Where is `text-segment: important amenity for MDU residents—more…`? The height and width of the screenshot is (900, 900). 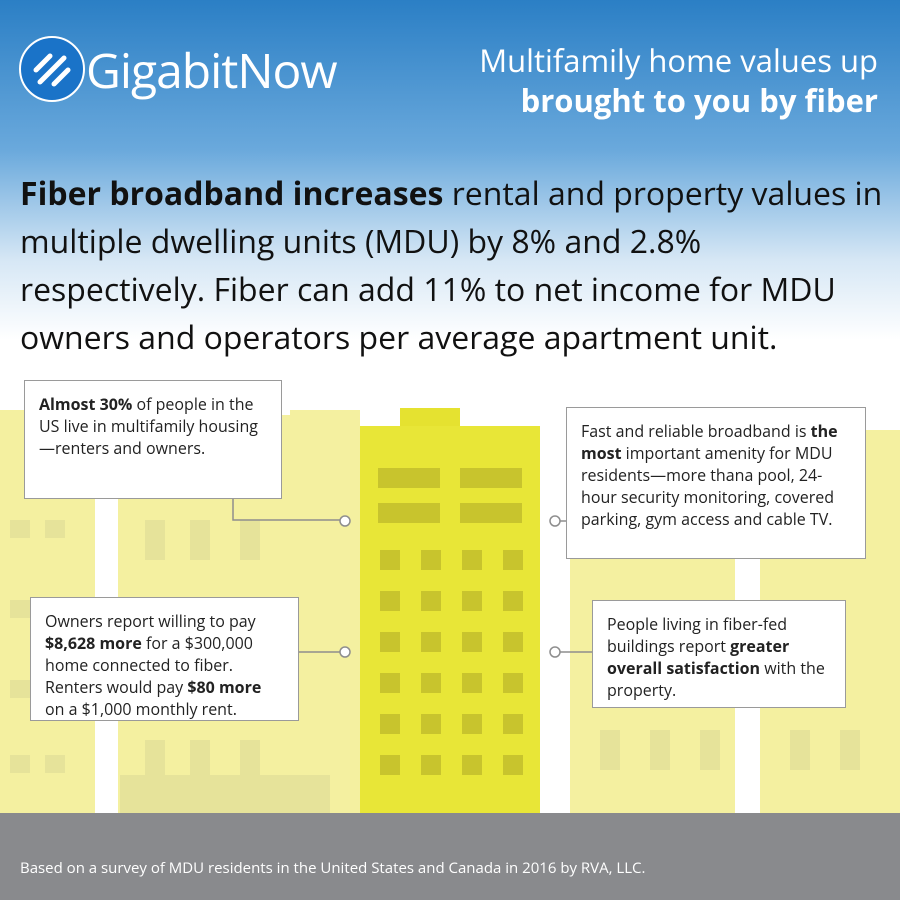
text-segment: important amenity for MDU residents—more… is located at coordinates (708, 486).